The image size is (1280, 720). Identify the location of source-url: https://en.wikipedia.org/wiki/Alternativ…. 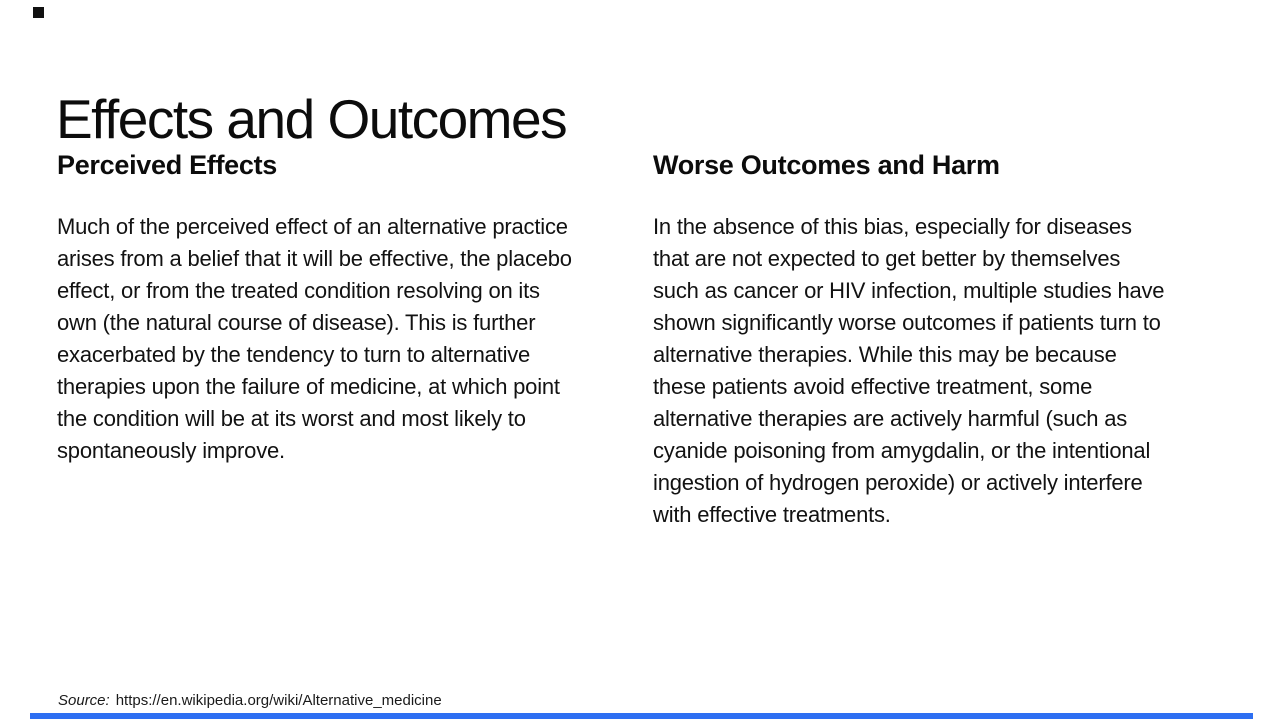
(278, 700).